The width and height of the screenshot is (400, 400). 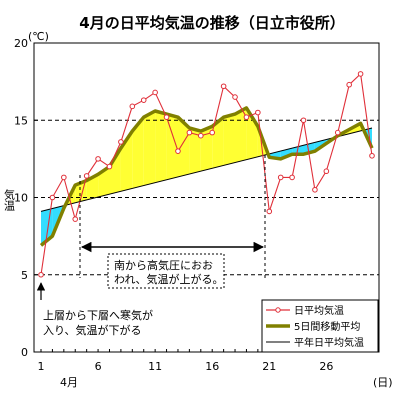 What do you see at coordinates (326, 366) in the screenshot?
I see `x-tick-label: 26` at bounding box center [326, 366].